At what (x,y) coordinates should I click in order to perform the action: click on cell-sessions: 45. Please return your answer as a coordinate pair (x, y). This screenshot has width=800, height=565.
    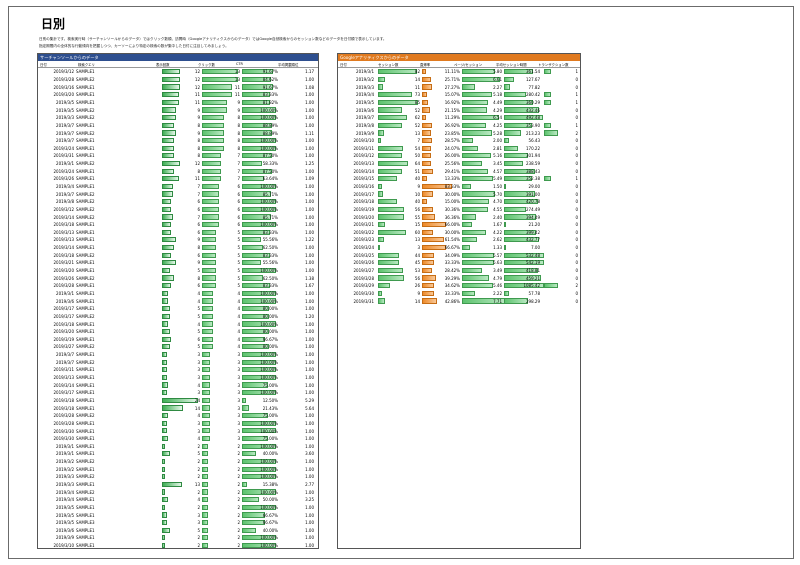
    Looking at the image, I should click on (417, 263).